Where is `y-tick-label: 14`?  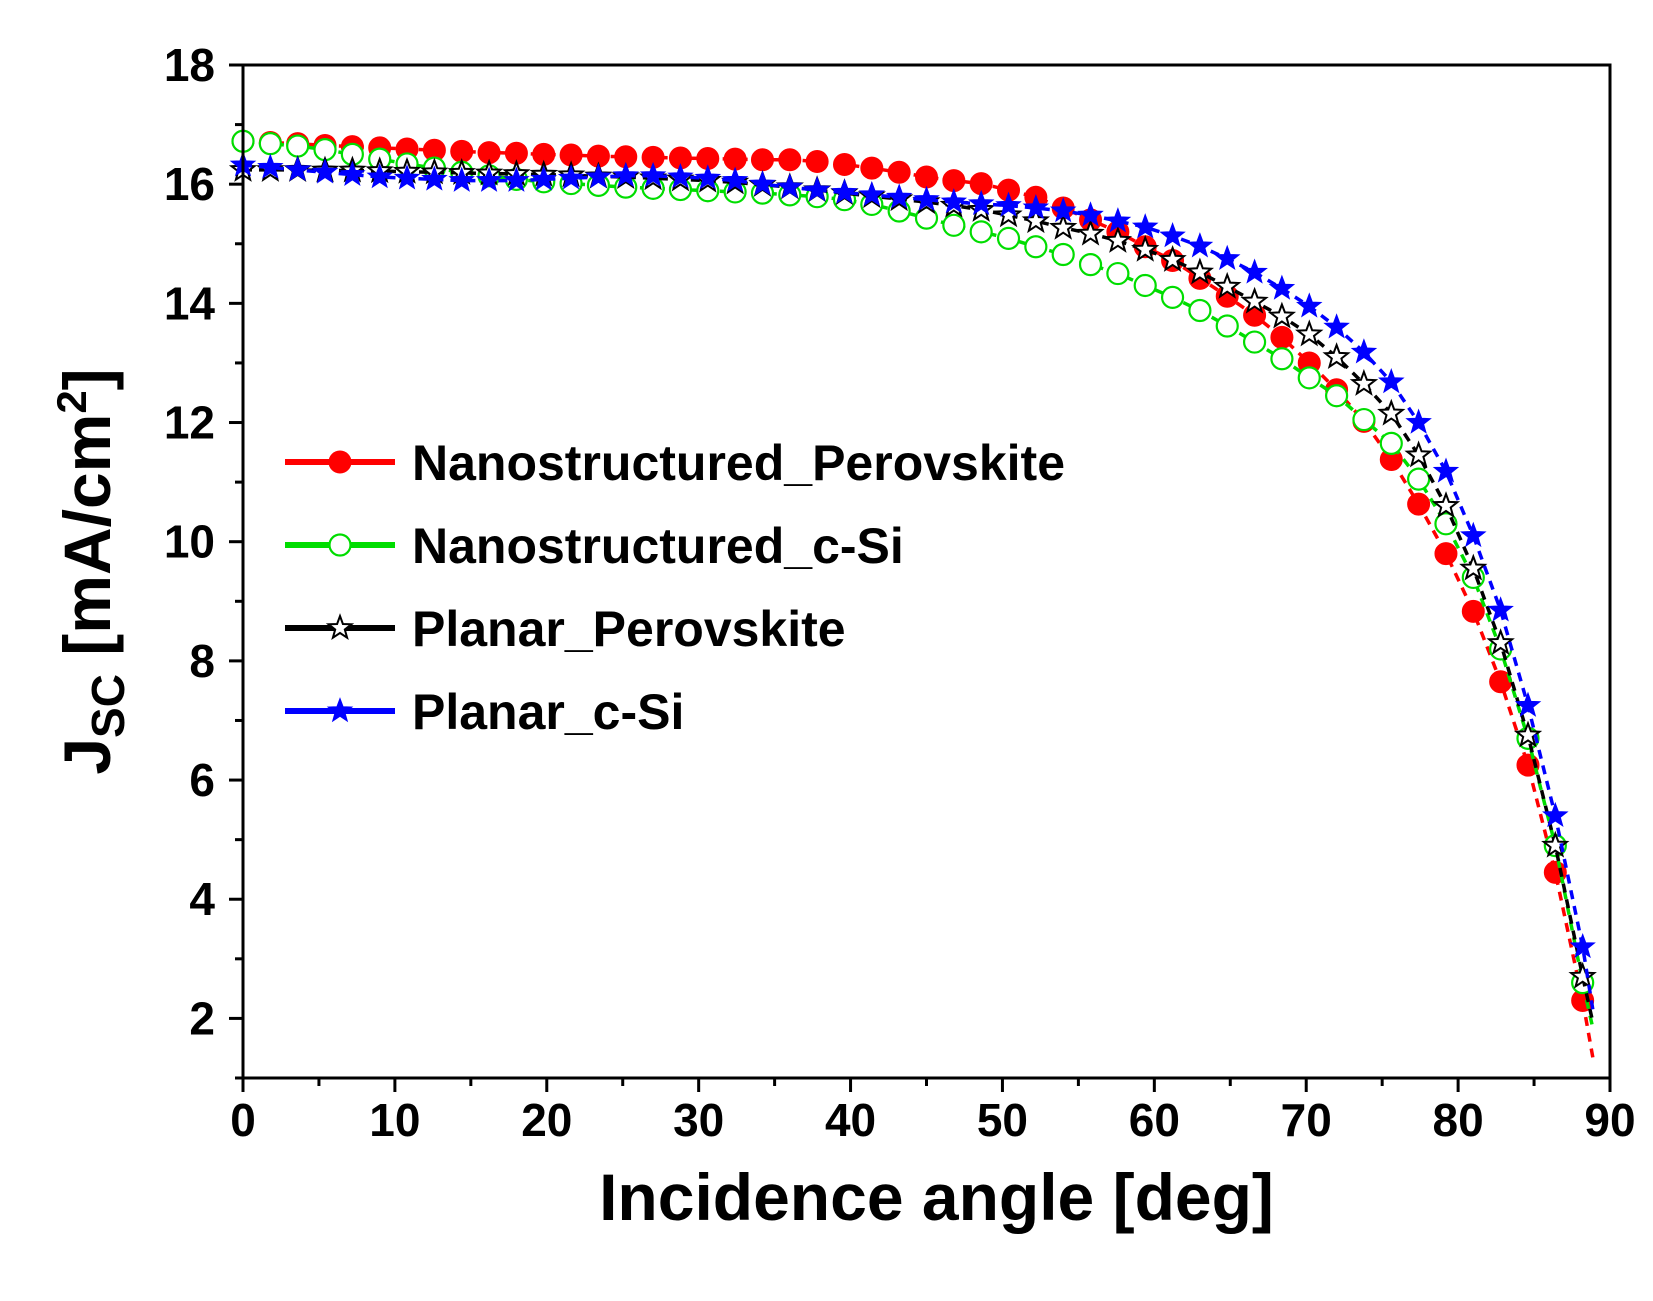 y-tick-label: 14 is located at coordinates (190, 303).